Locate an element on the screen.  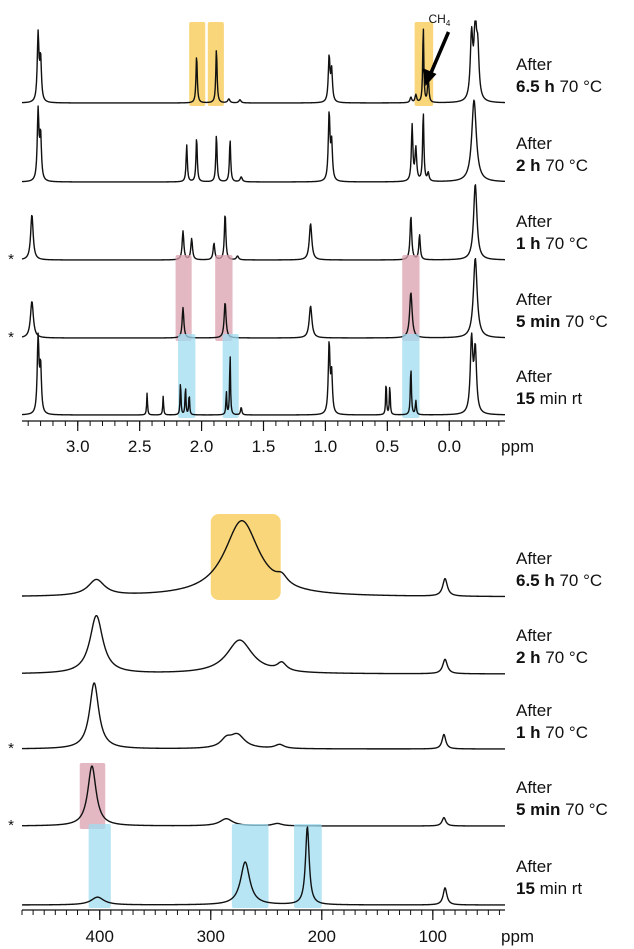
tick-label: 300 is located at coordinates (211, 936).